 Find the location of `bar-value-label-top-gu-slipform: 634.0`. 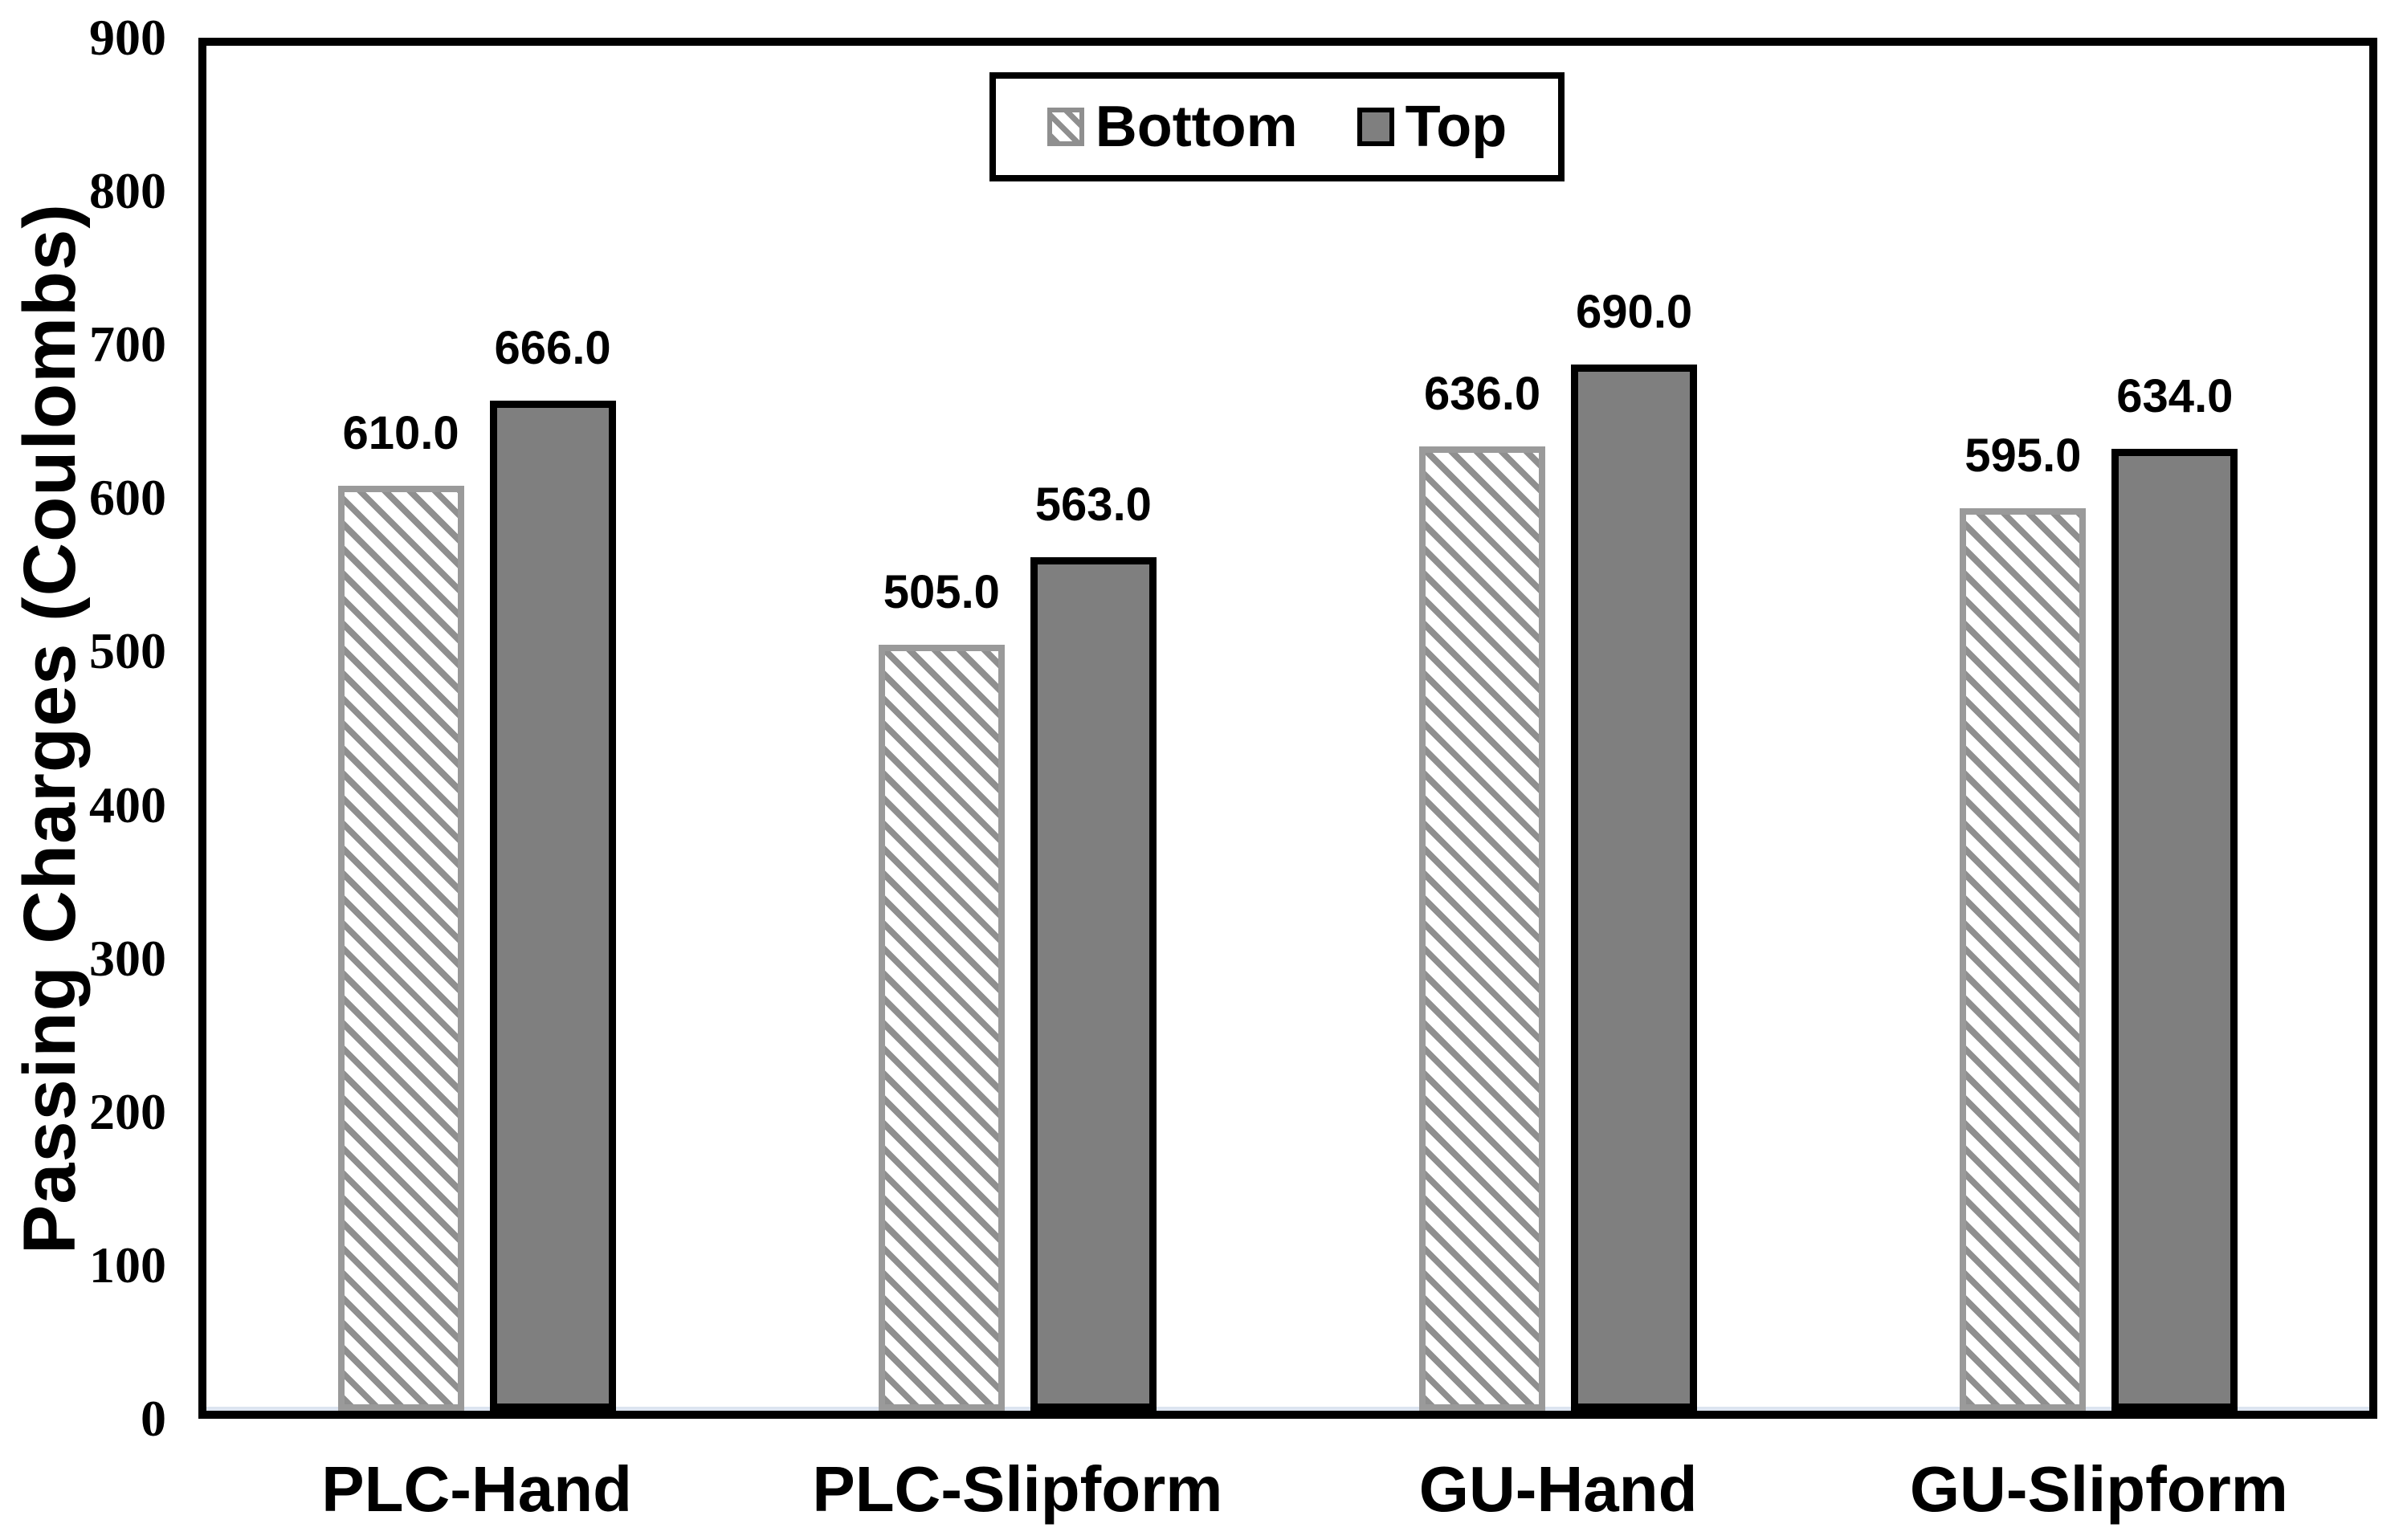

bar-value-label-top-gu-slipform: 634.0 is located at coordinates (2175, 396).